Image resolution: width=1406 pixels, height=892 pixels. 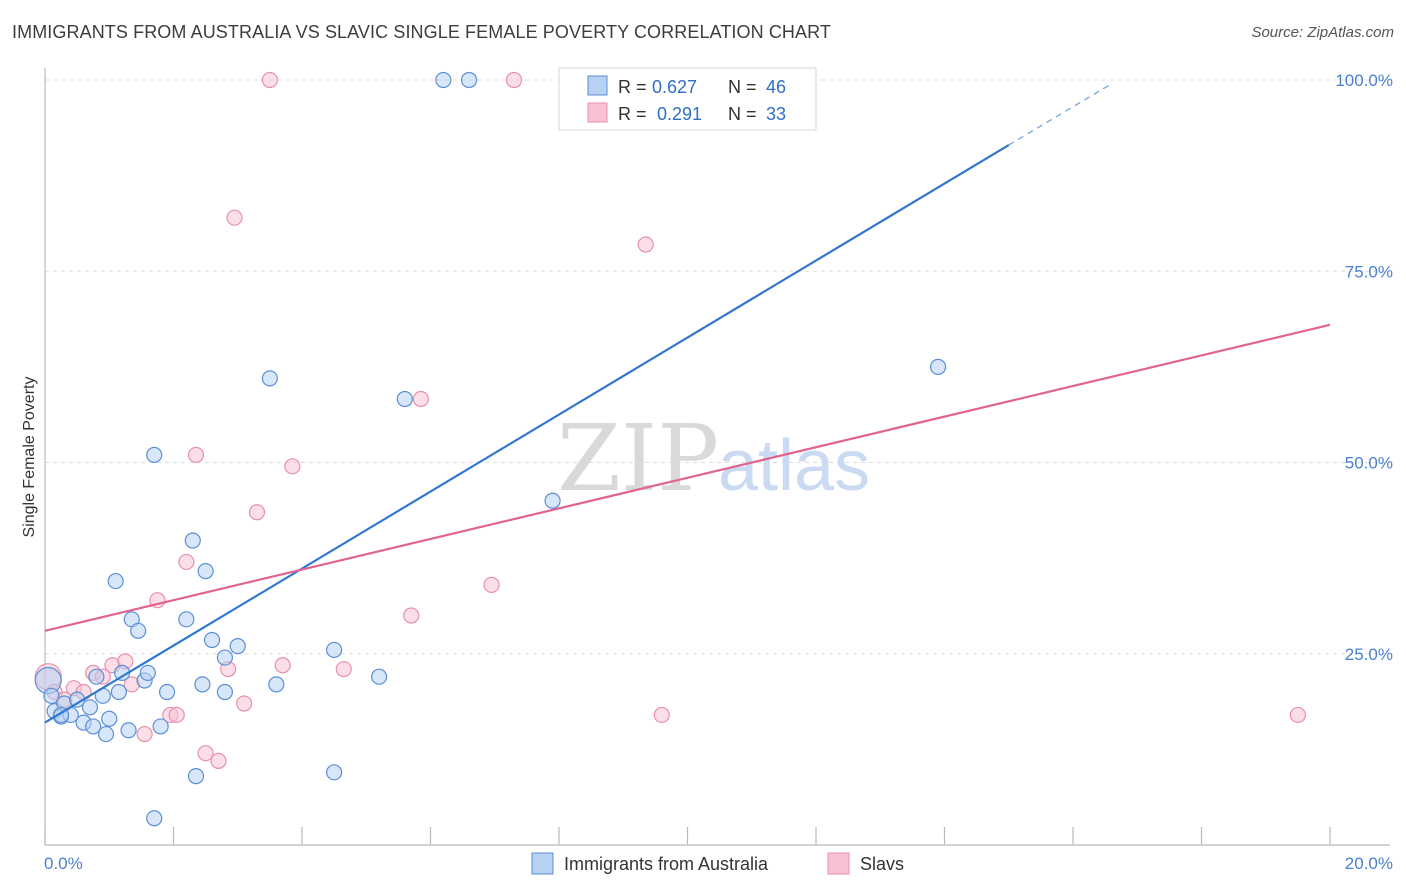 What do you see at coordinates (1369, 271) in the screenshot?
I see `y-tick-label-75: 75.0%` at bounding box center [1369, 271].